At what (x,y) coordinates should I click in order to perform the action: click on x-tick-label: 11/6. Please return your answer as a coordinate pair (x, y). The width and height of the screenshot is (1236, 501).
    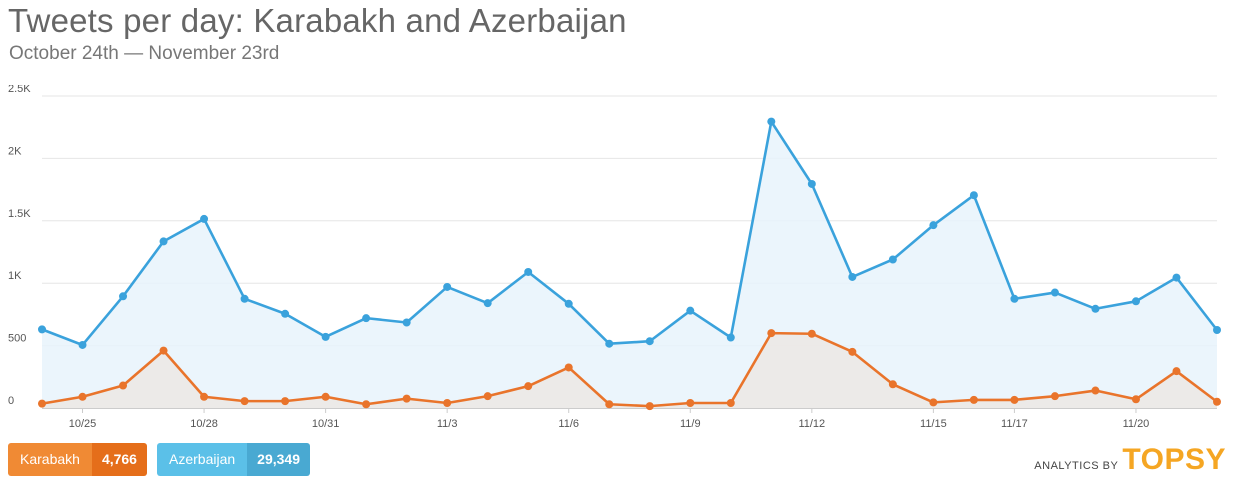
    Looking at the image, I should click on (568, 424).